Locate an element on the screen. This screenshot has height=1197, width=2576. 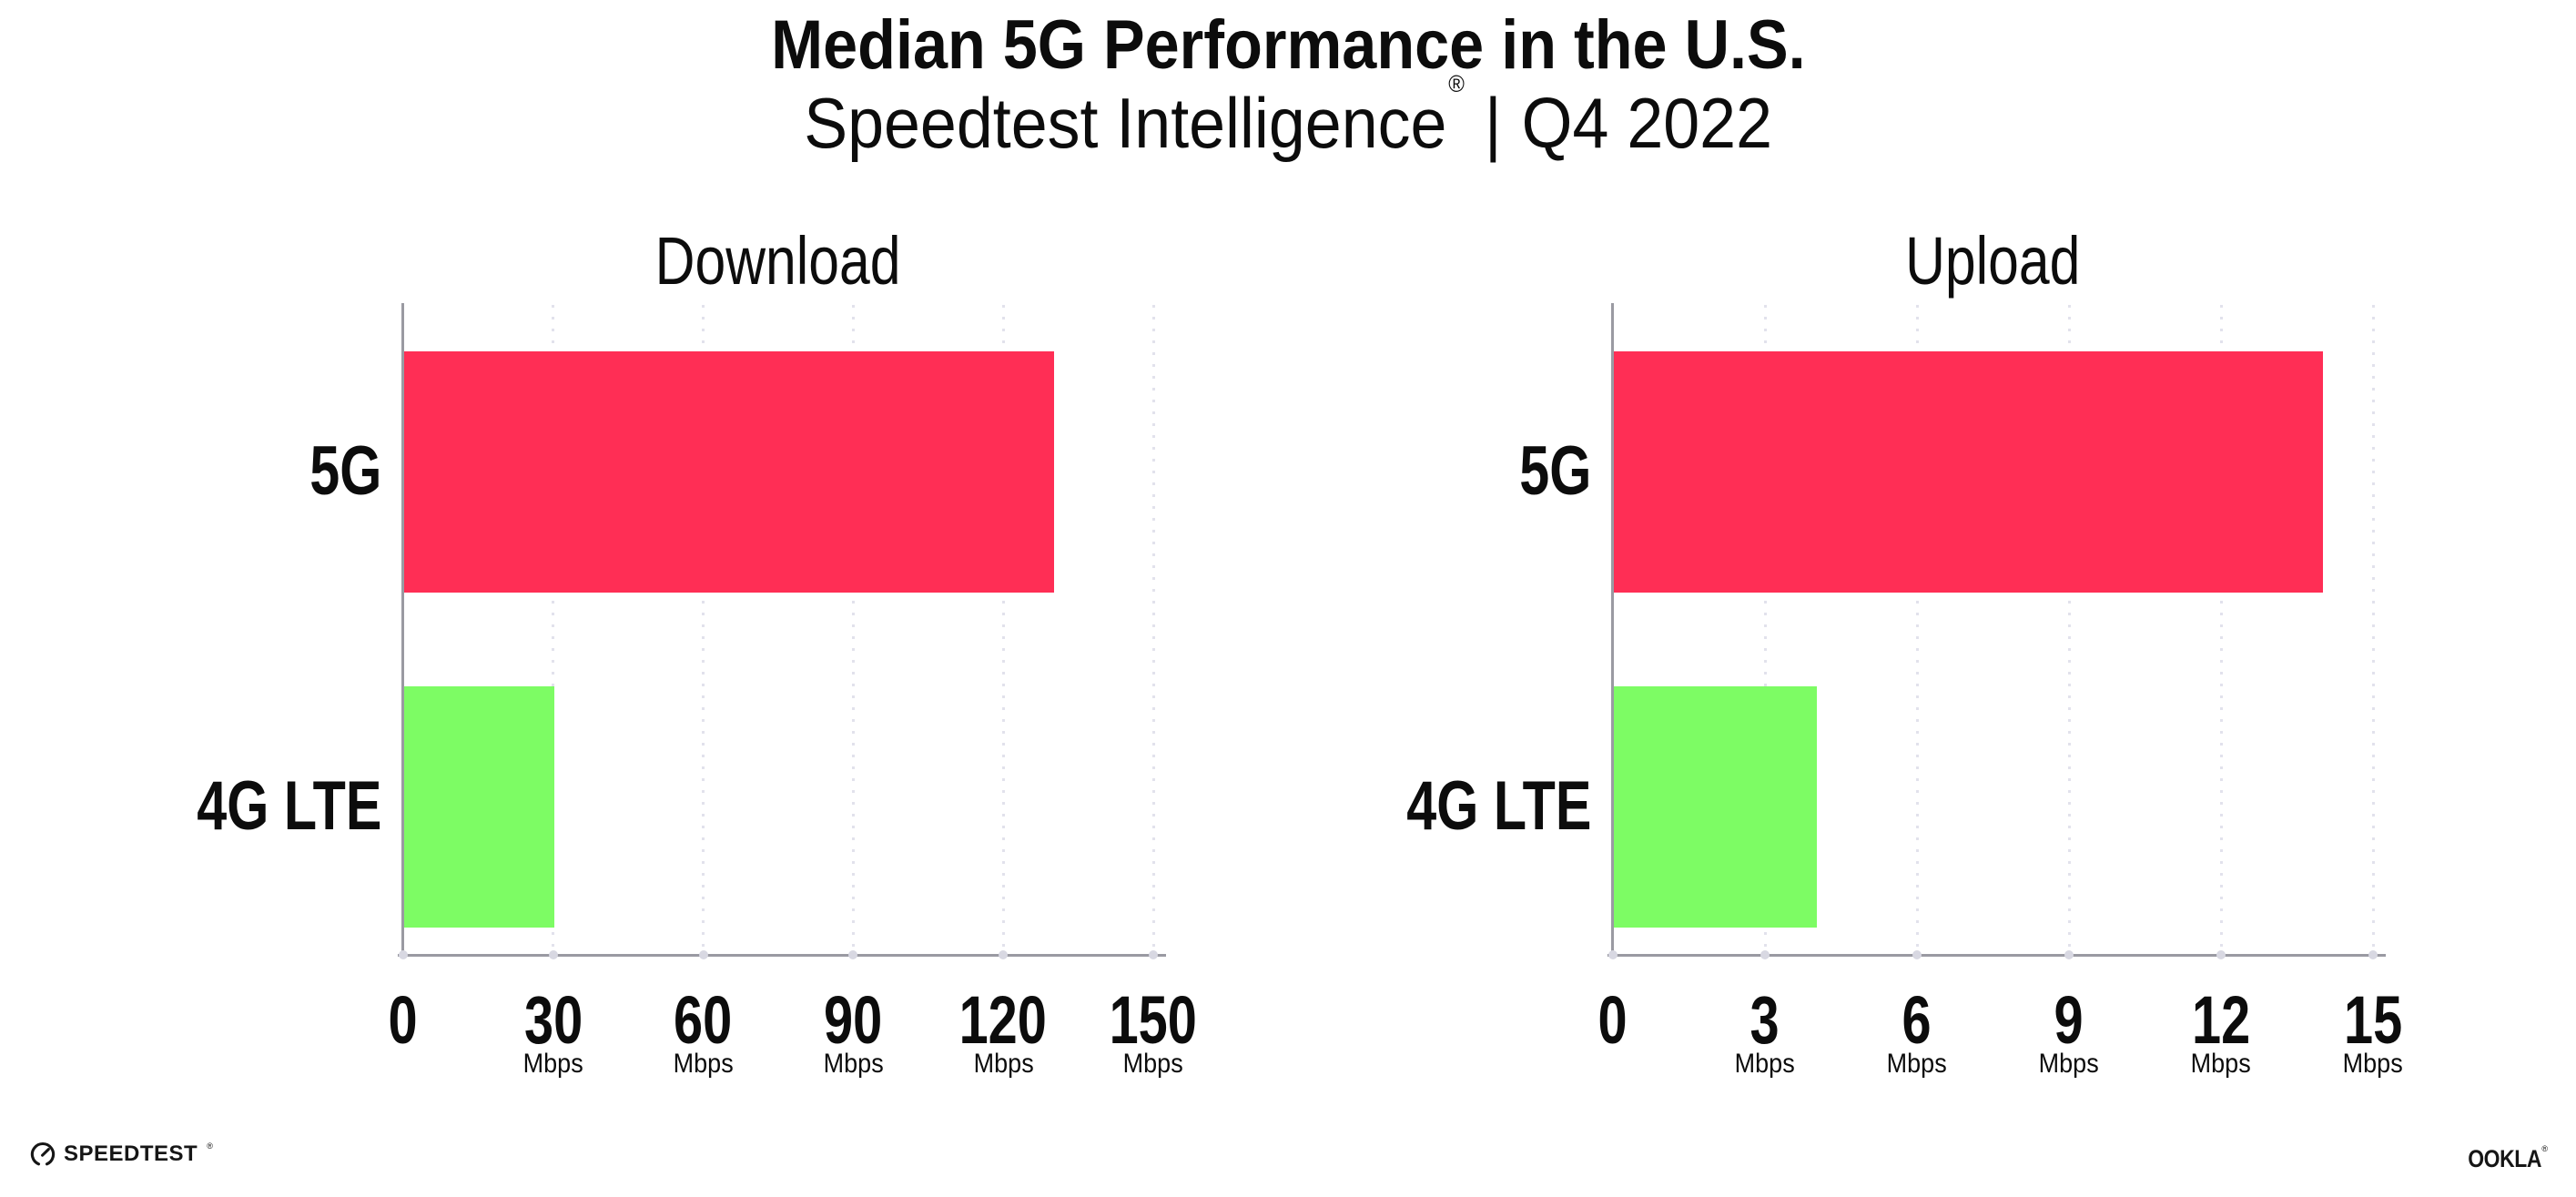
x-tick-label-3: 3 is located at coordinates (1765, 1021).